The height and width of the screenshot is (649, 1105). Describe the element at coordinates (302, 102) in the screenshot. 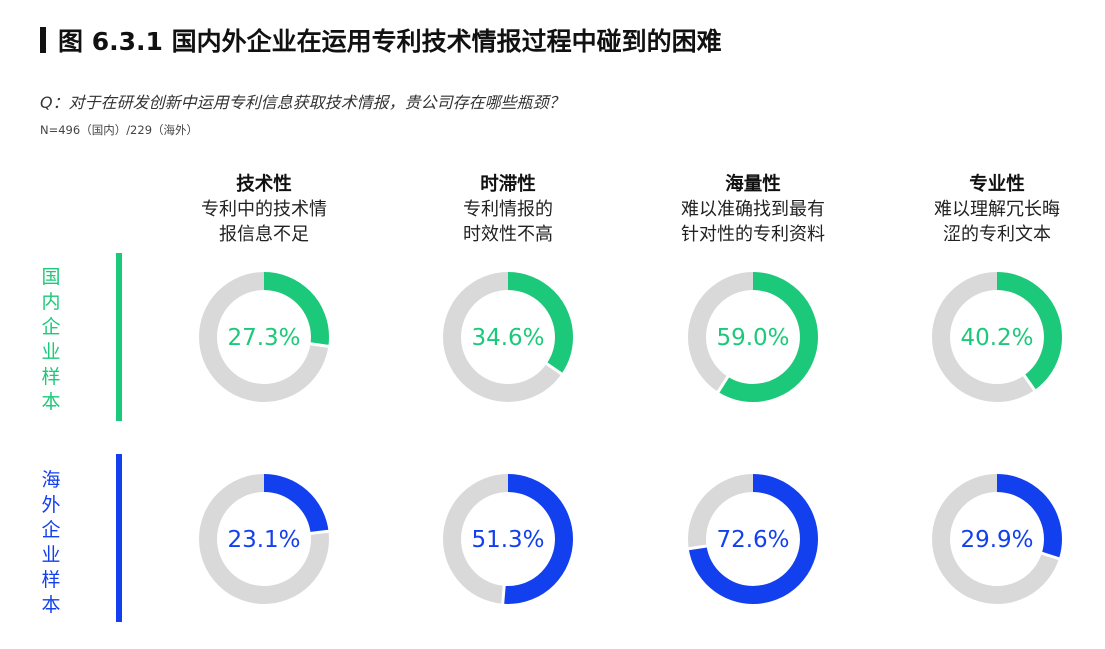

I see `survey-question: Q：对于在研发创新中运用专利信息获取技术情报，贵公司存在哪些瓶颈？` at that location.